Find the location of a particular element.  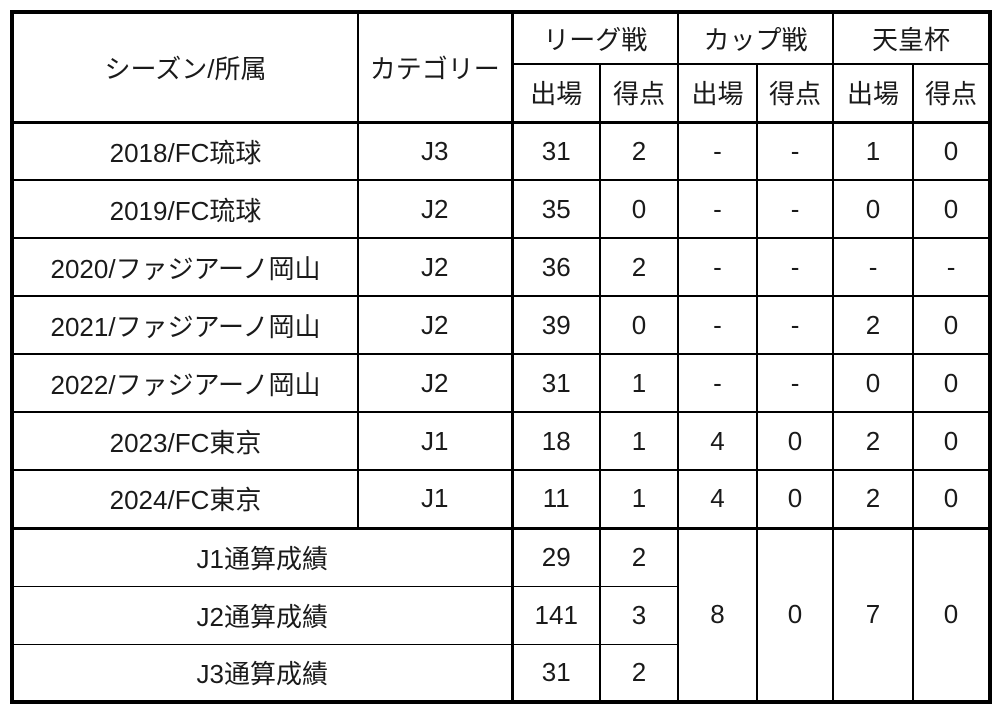

header-row-sub: 出場 得点 出場 得点 出場 得点 is located at coordinates (502, 93).